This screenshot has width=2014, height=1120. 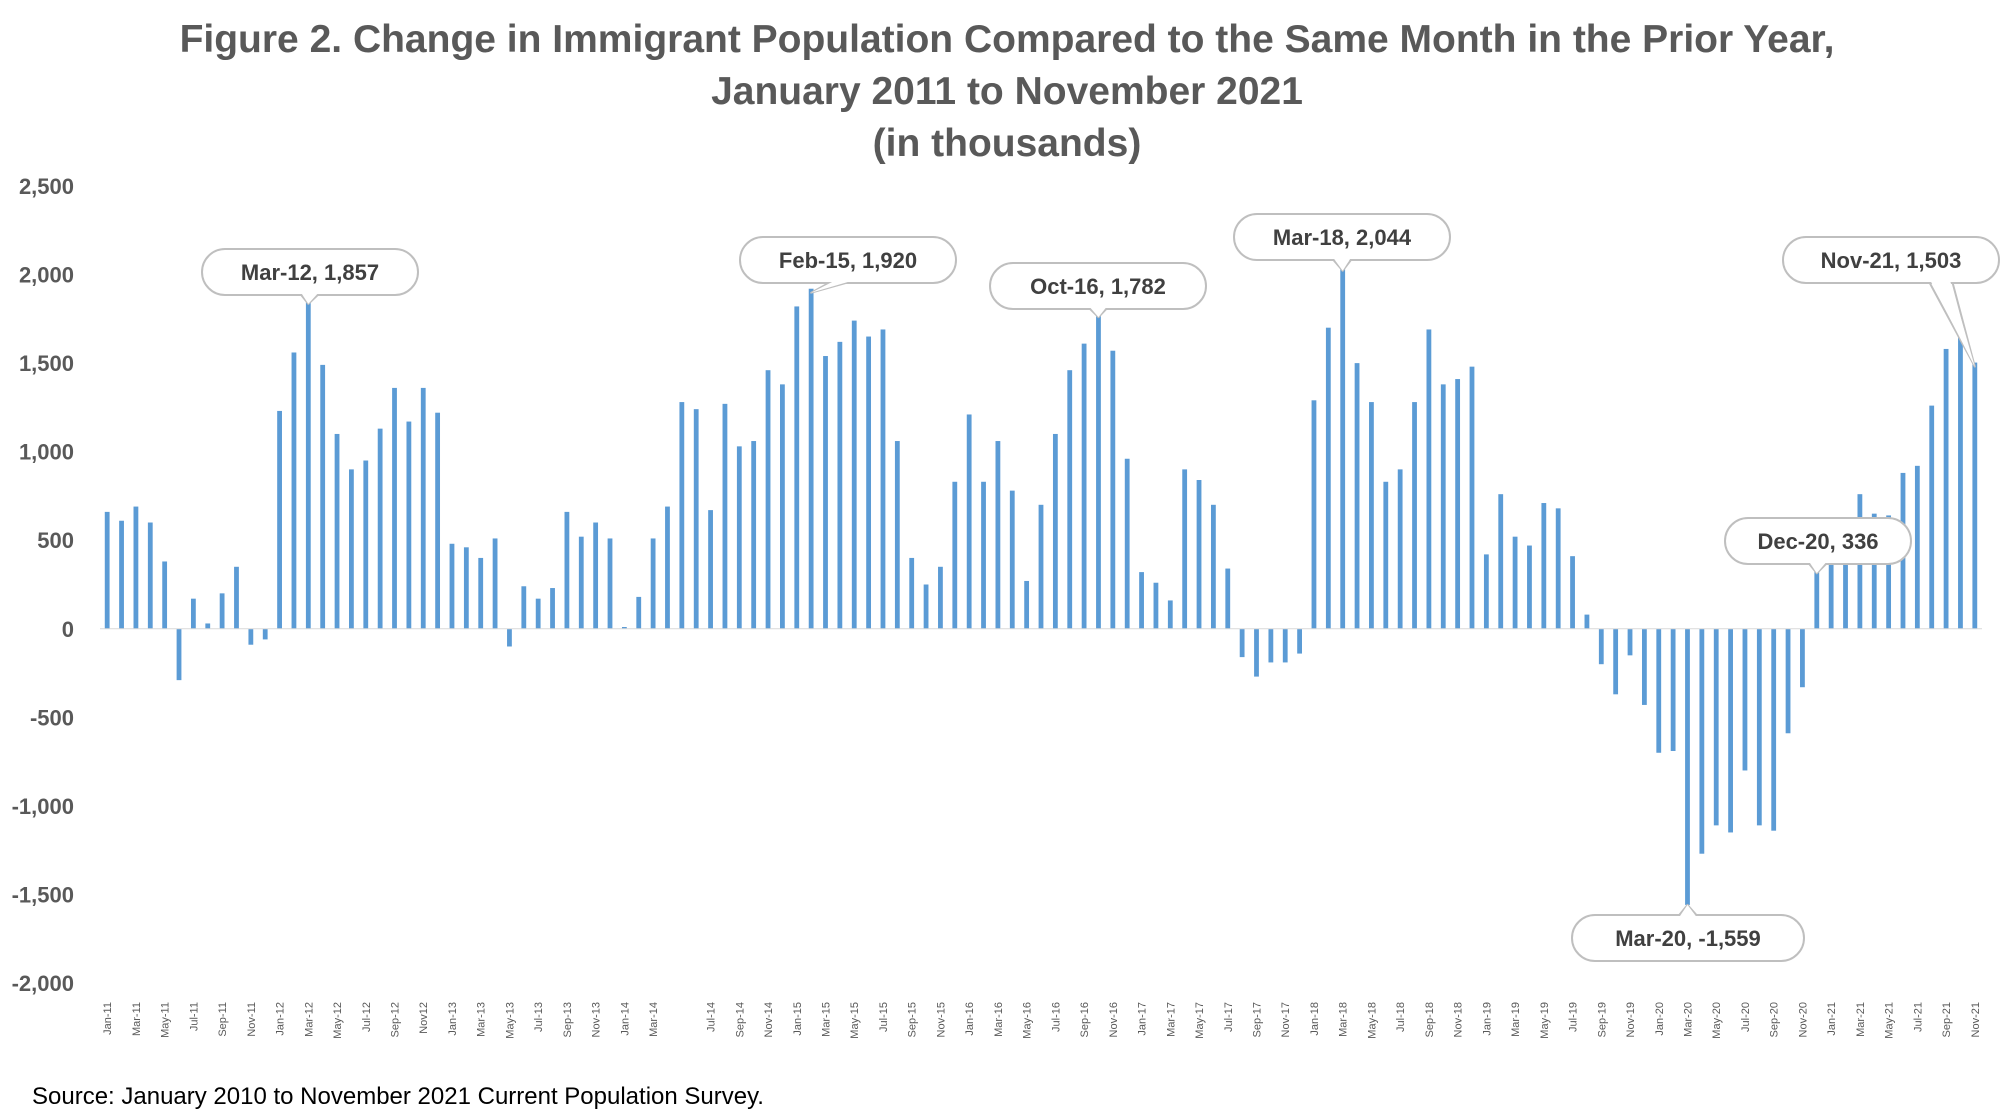 I want to click on x-tick-label: Mar-18, so click(x=1344, y=1019).